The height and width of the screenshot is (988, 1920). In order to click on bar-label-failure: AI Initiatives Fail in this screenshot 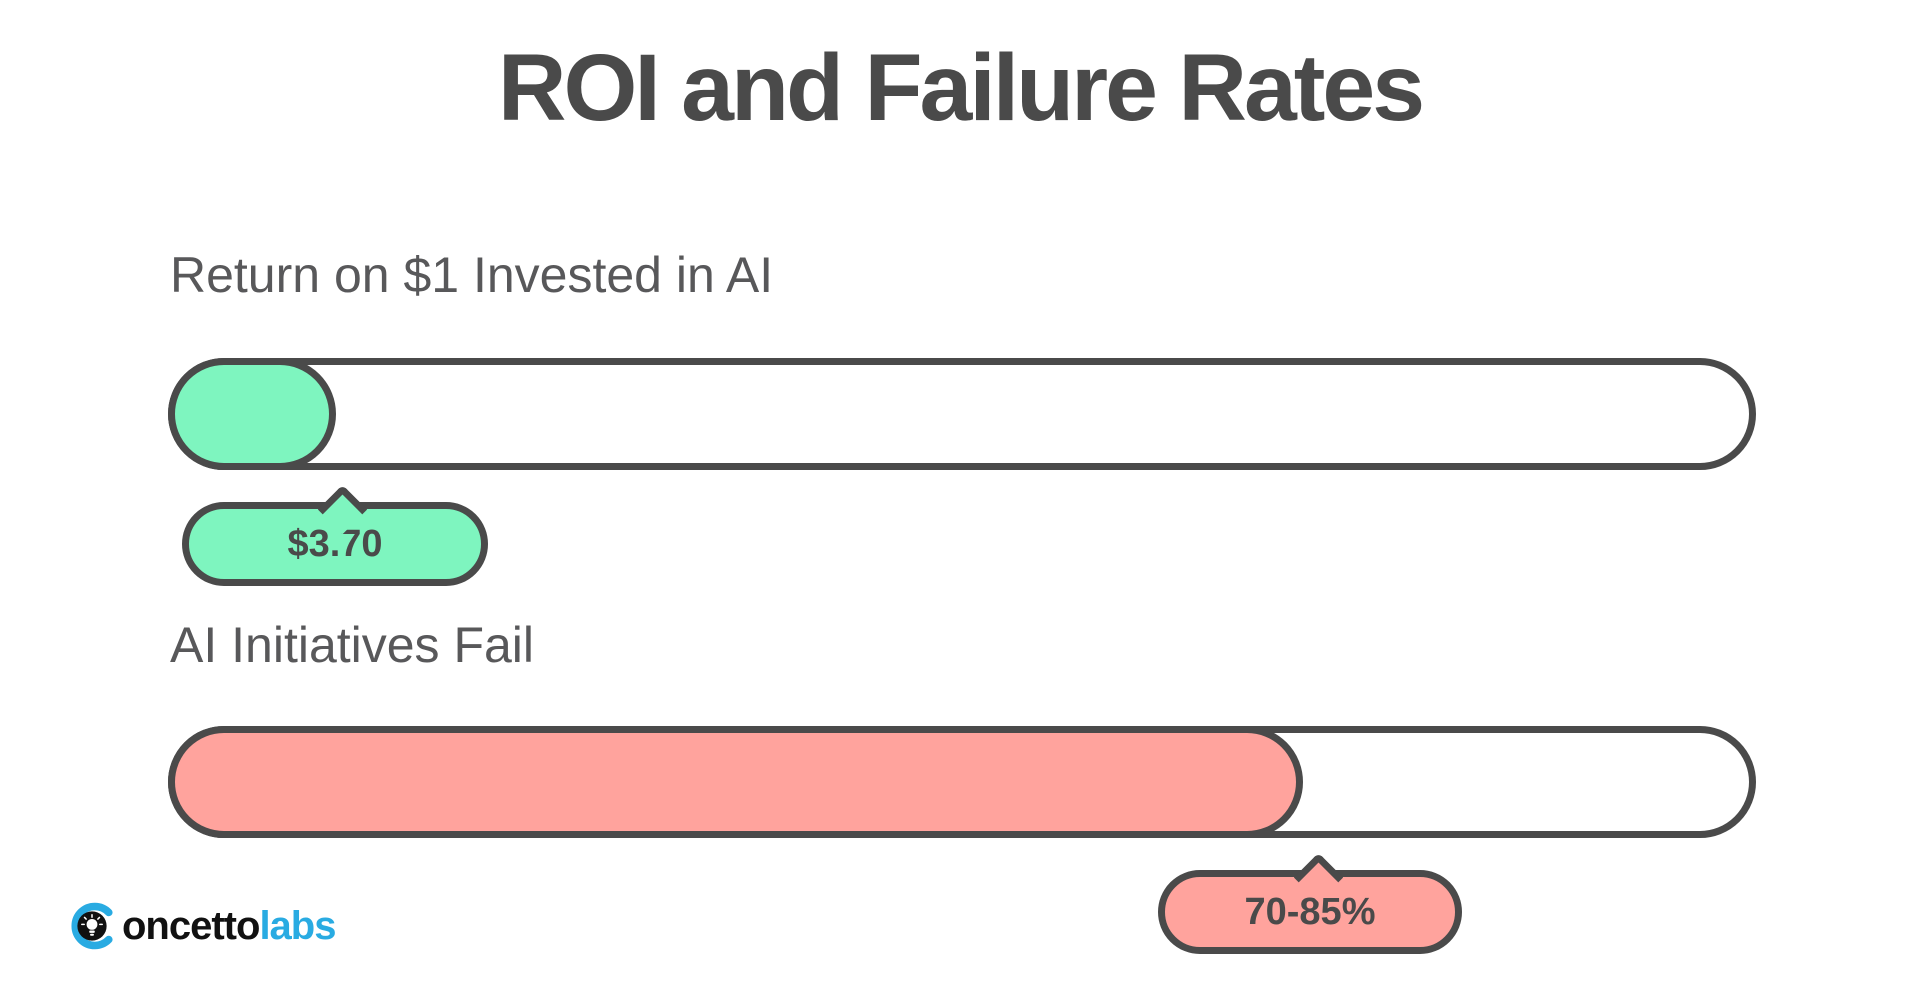, I will do `click(352, 645)`.